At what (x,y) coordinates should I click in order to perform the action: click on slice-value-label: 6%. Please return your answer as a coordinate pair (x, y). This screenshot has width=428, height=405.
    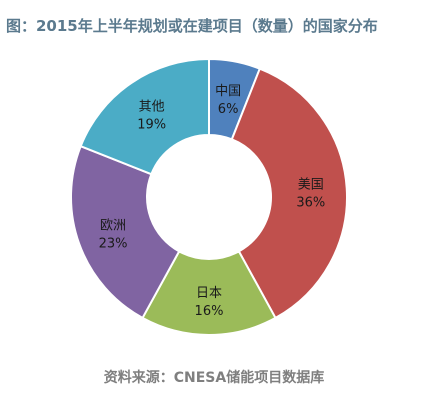
    Looking at the image, I should click on (228, 109).